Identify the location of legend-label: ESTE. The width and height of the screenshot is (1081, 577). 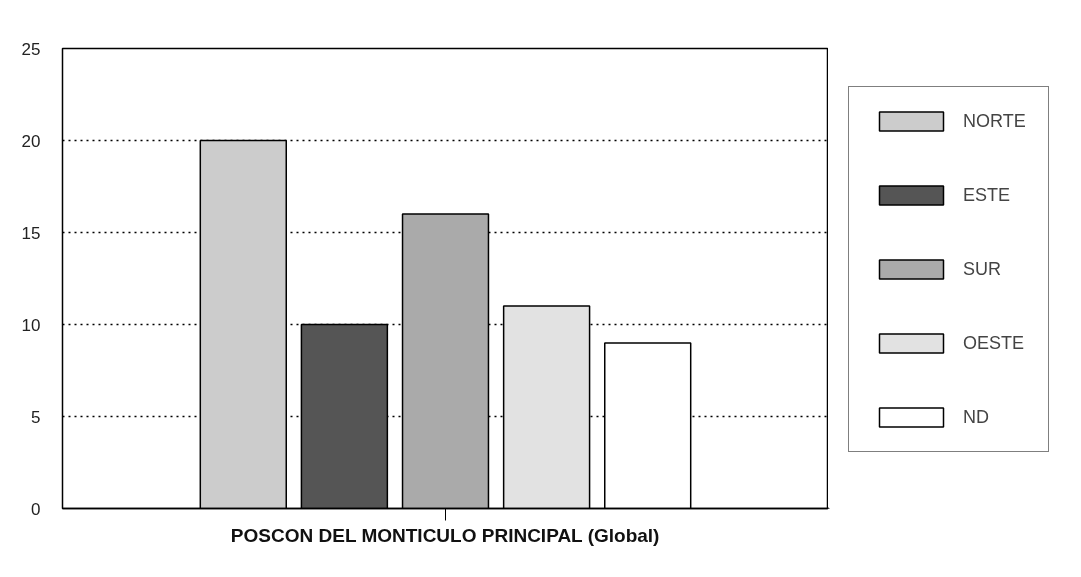
(987, 195).